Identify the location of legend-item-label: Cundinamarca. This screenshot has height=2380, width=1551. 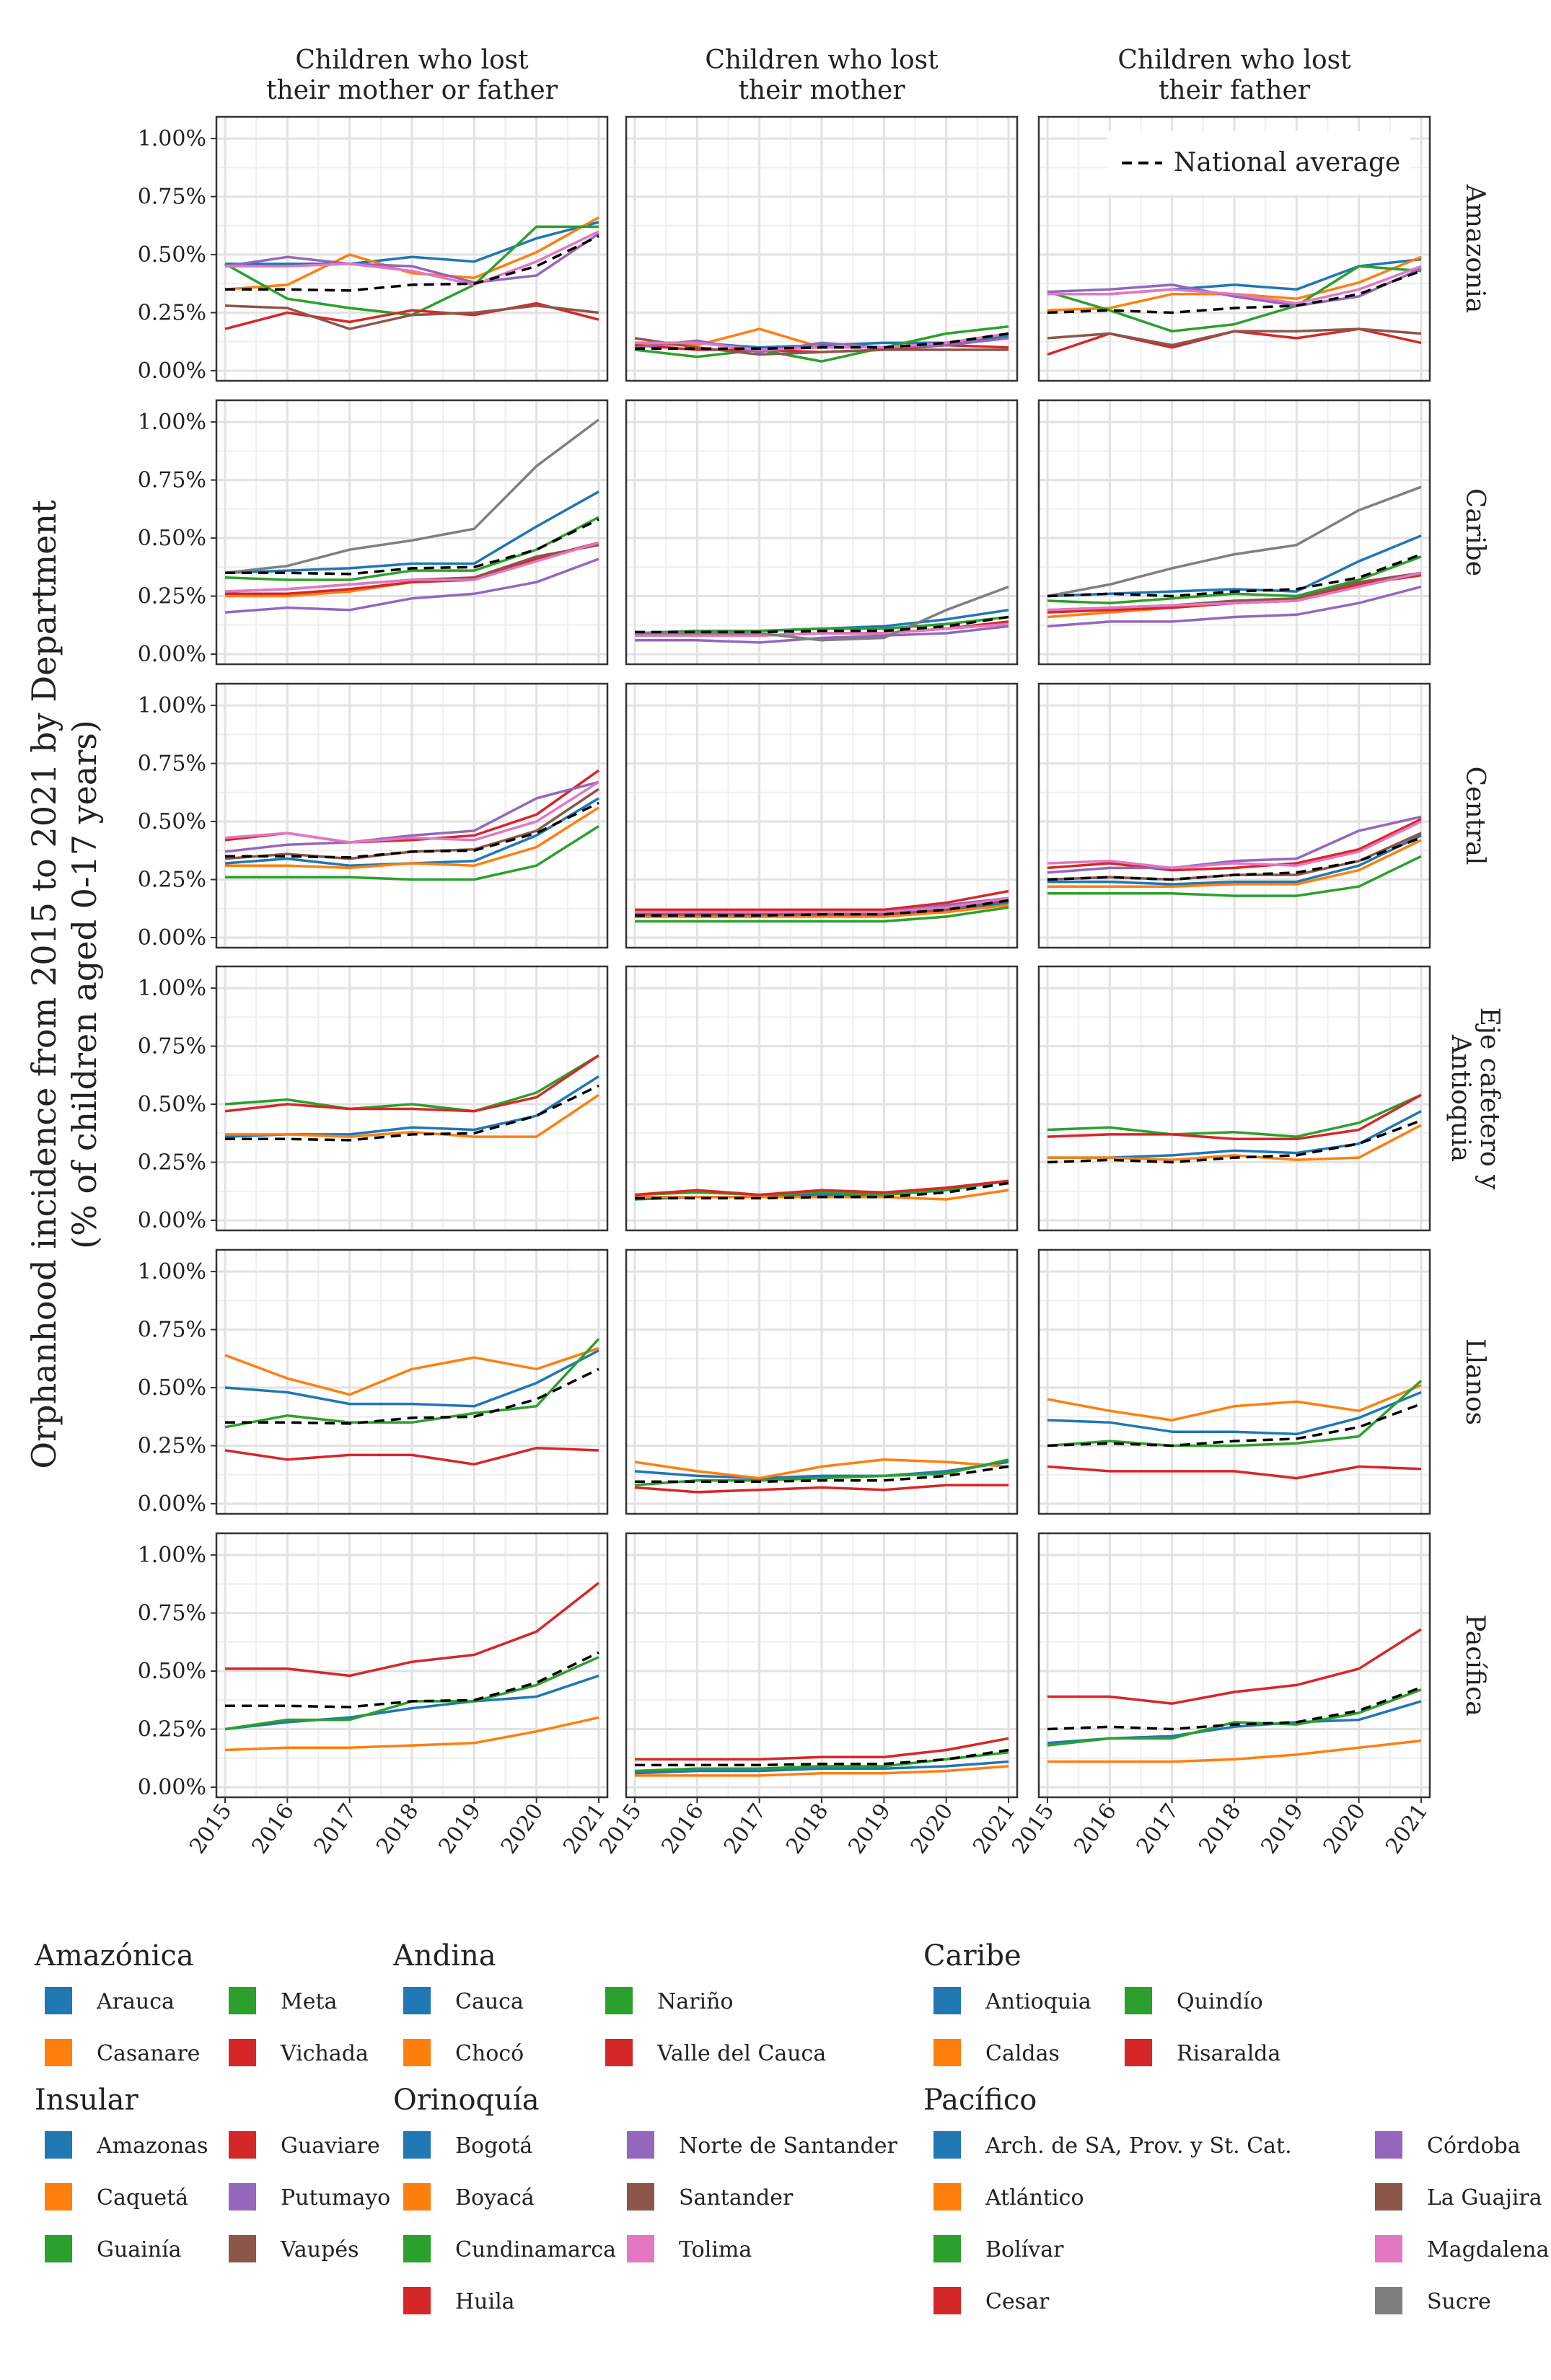
(535, 2249).